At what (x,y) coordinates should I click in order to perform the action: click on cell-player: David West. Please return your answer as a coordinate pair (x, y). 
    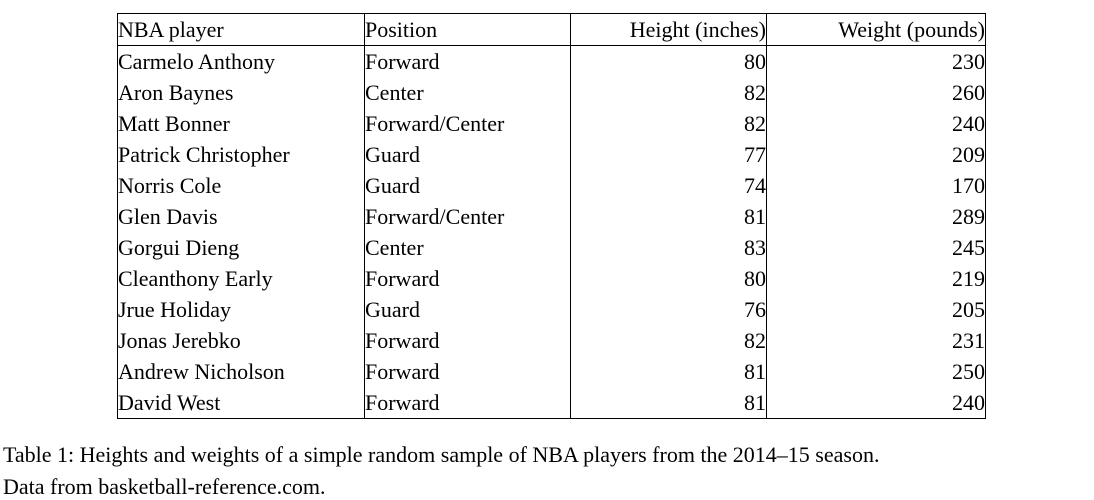
    Looking at the image, I should click on (241, 403).